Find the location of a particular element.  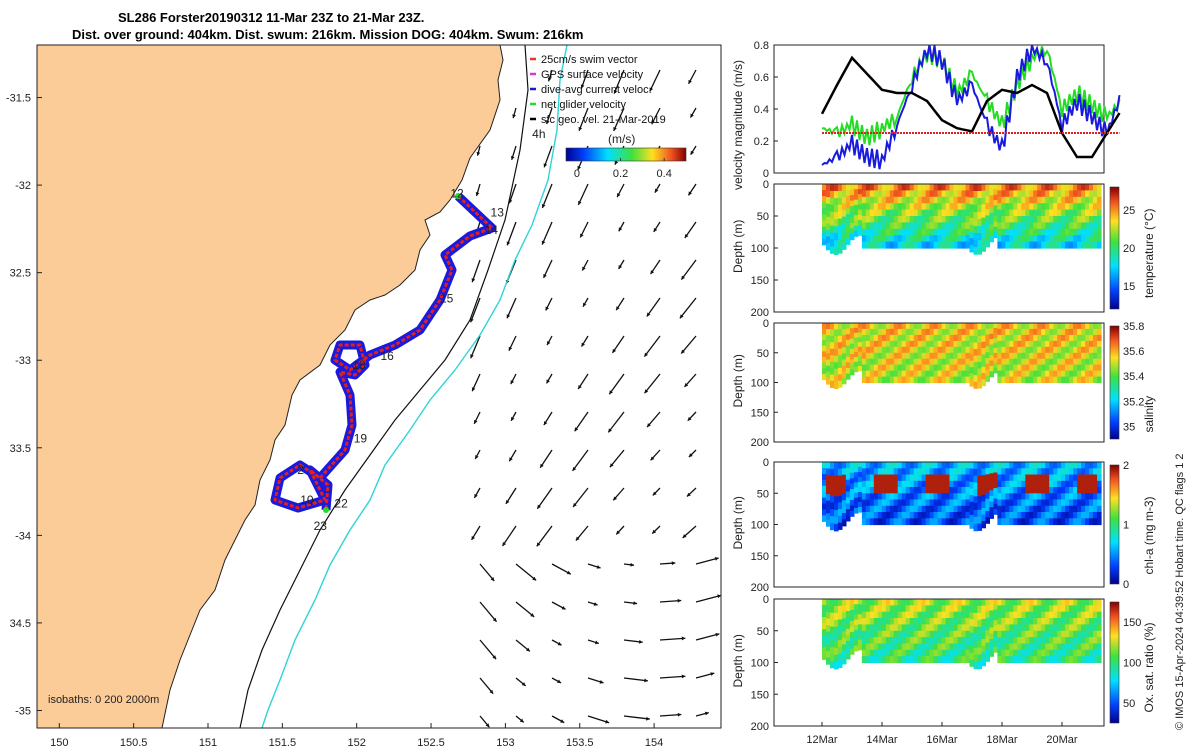

legend-label: sfc geo. vel. 21-Mar-2019 is located at coordinates (603, 120).